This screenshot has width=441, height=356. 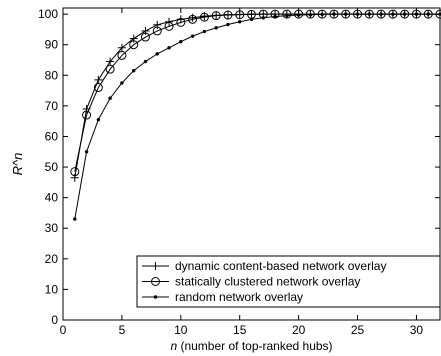 I want to click on x-axis-label-variable: n, so click(x=173, y=346).